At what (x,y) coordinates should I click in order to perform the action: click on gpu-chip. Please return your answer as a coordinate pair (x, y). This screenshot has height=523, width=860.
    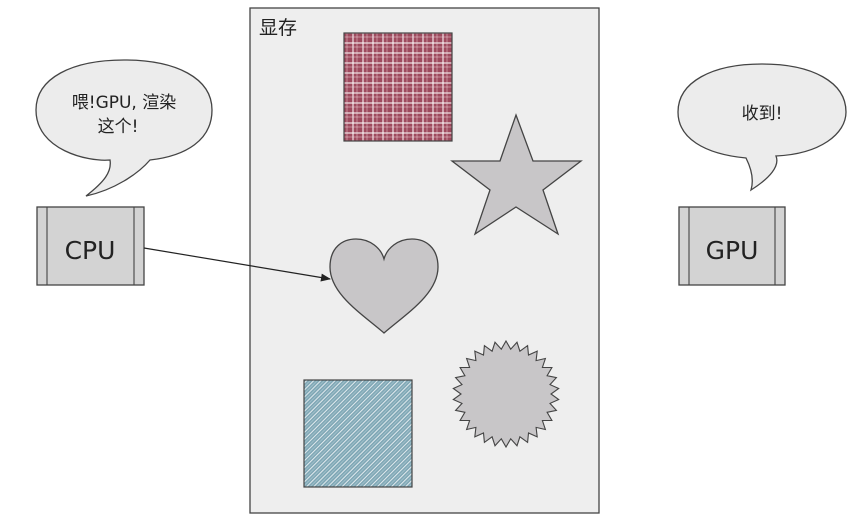
    Looking at the image, I should click on (732, 246).